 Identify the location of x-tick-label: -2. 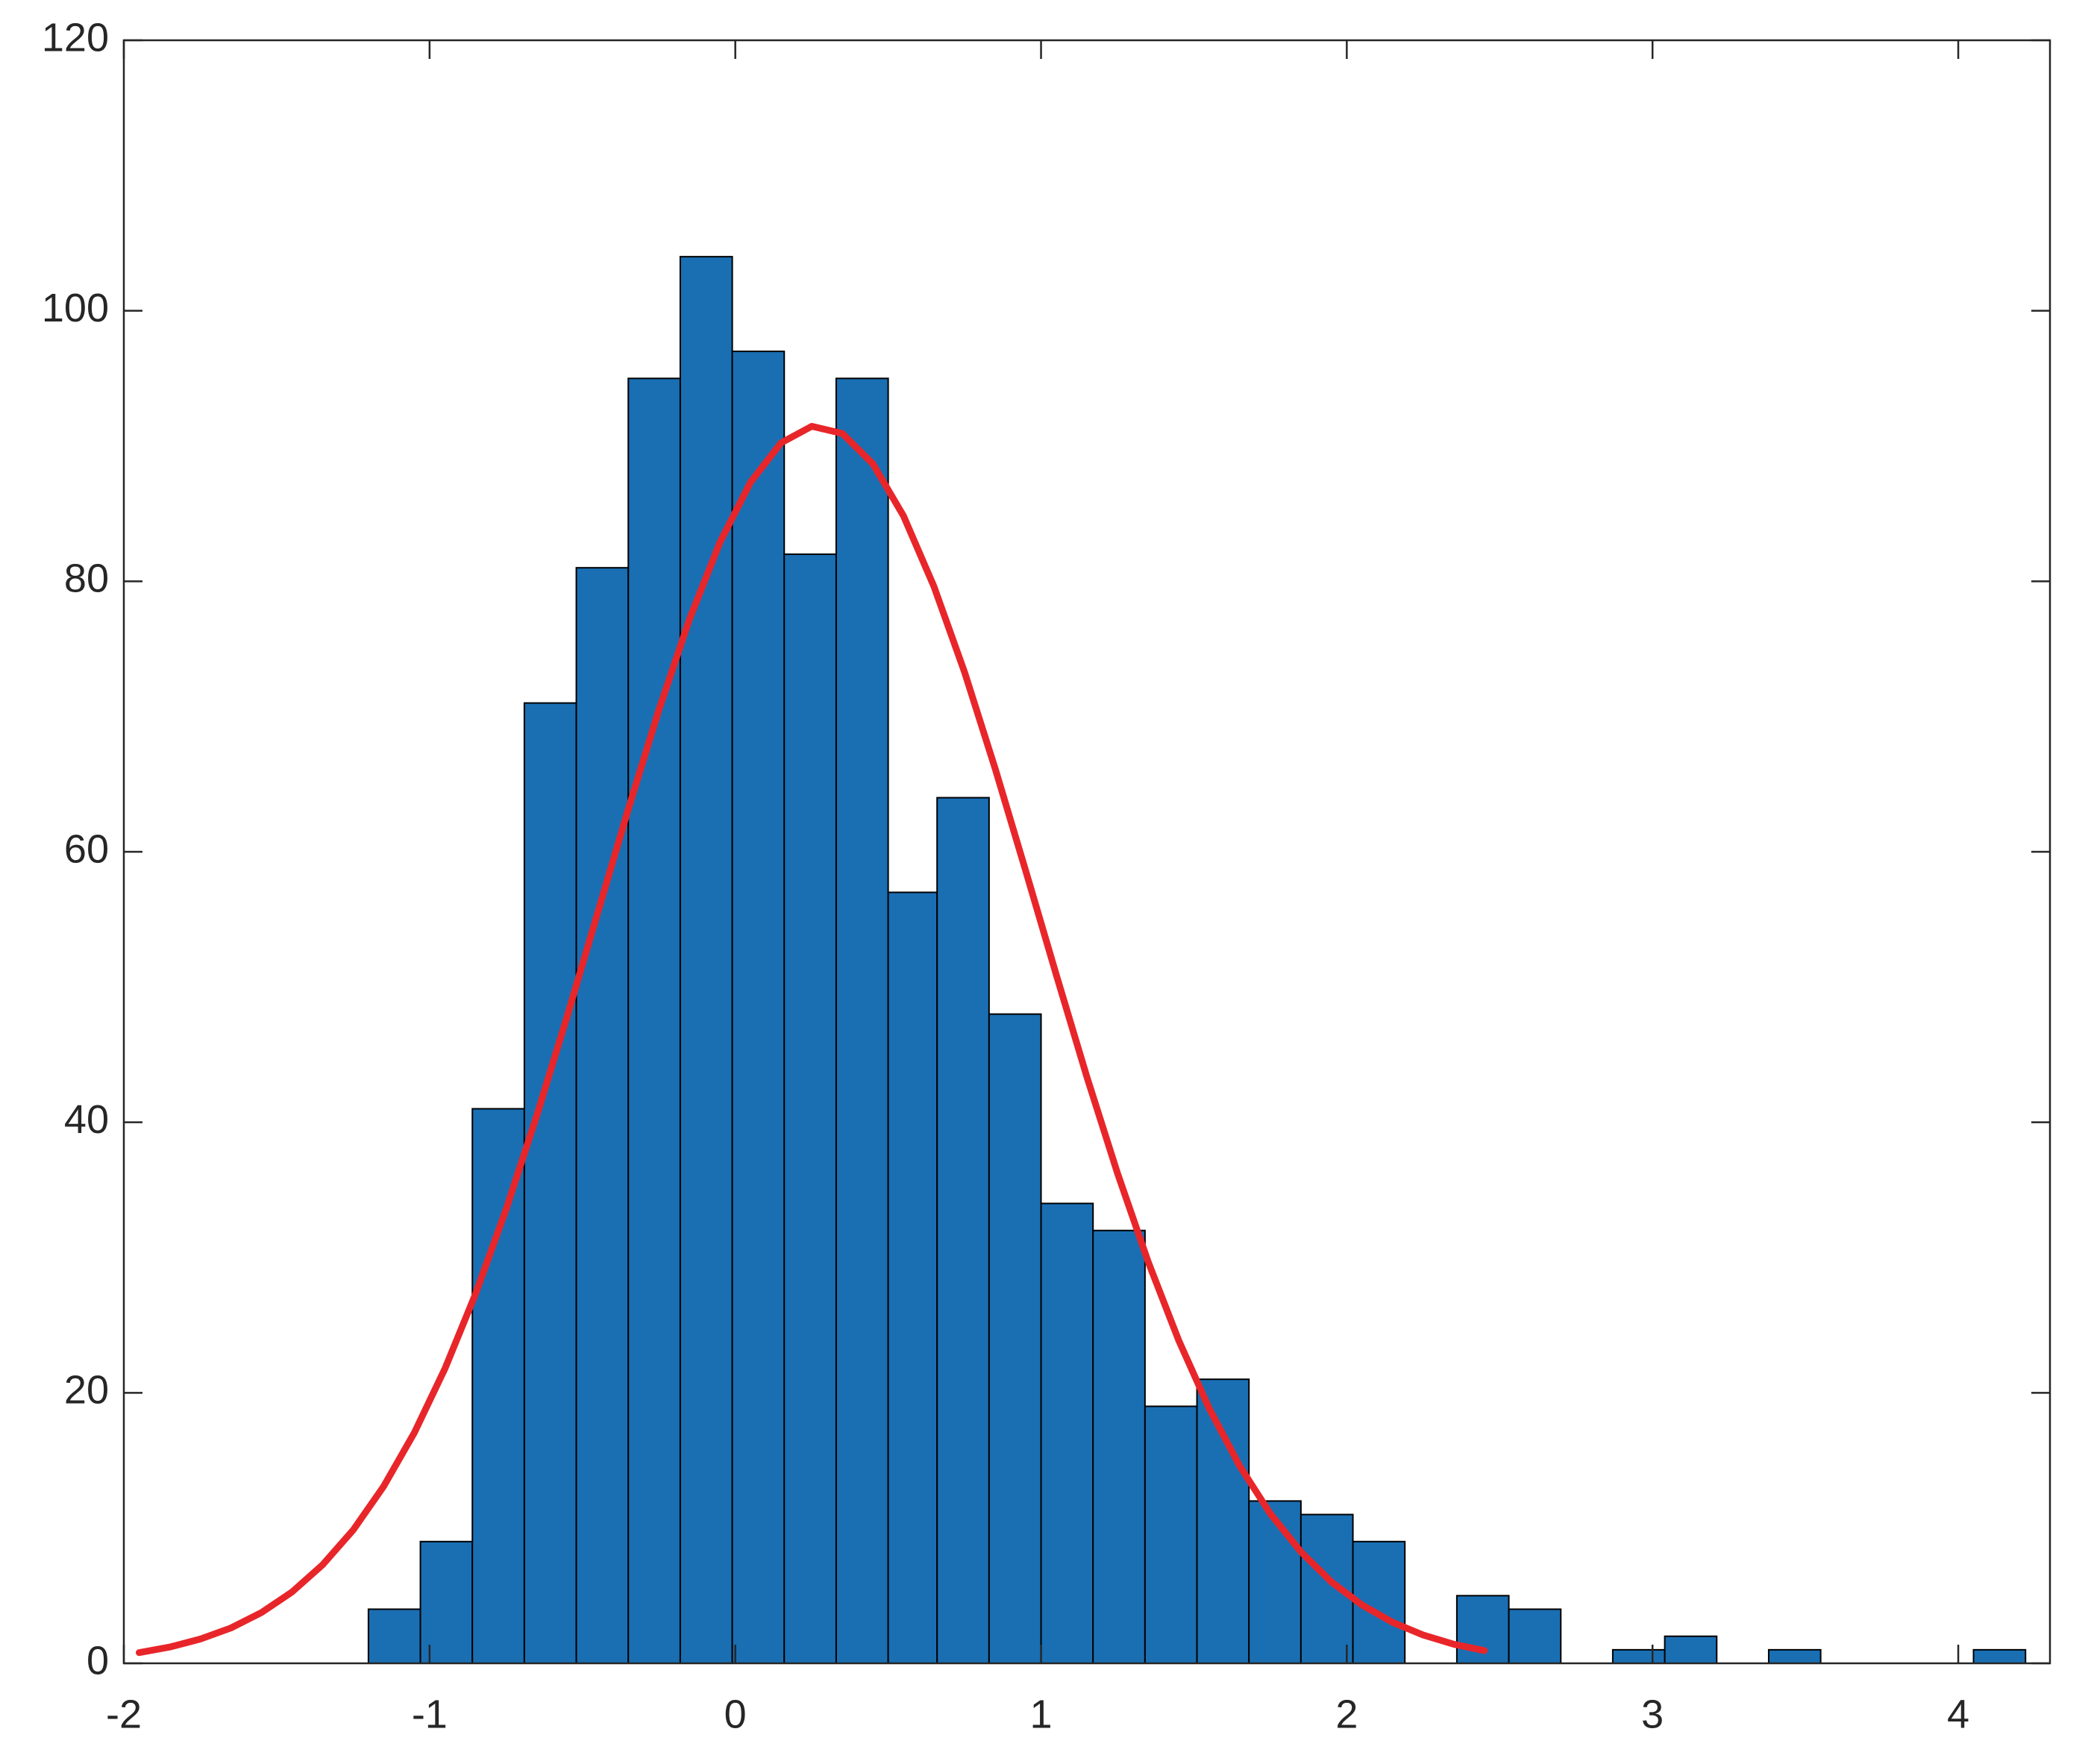
(124, 1714).